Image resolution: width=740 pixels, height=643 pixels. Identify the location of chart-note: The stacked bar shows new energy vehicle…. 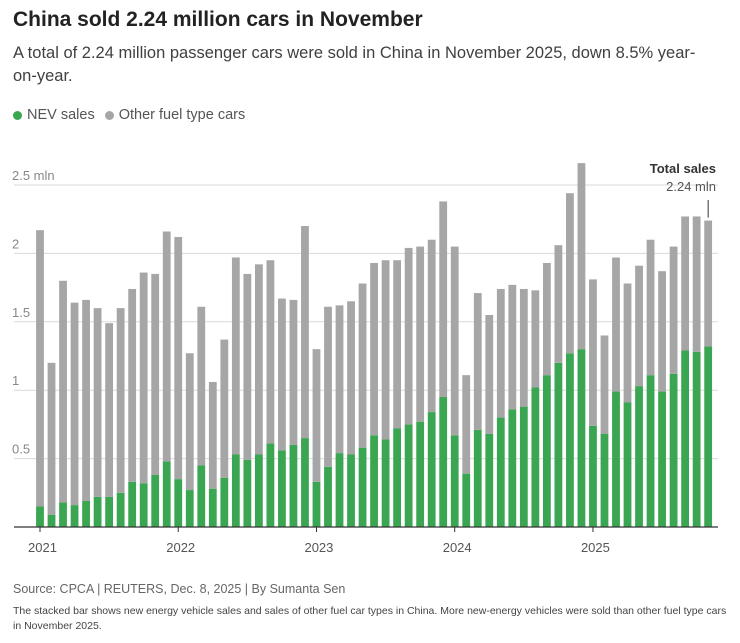
(370, 618).